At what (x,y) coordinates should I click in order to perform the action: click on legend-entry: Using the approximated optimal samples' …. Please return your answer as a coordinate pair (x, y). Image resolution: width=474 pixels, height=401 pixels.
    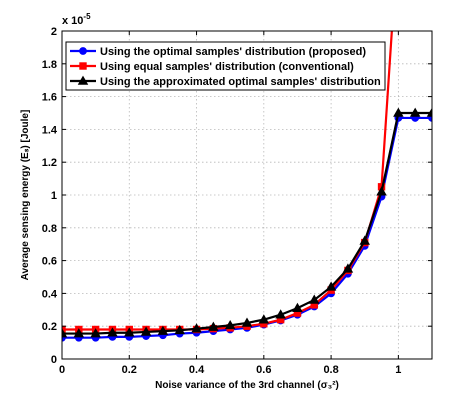
    Looking at the image, I should click on (225, 81).